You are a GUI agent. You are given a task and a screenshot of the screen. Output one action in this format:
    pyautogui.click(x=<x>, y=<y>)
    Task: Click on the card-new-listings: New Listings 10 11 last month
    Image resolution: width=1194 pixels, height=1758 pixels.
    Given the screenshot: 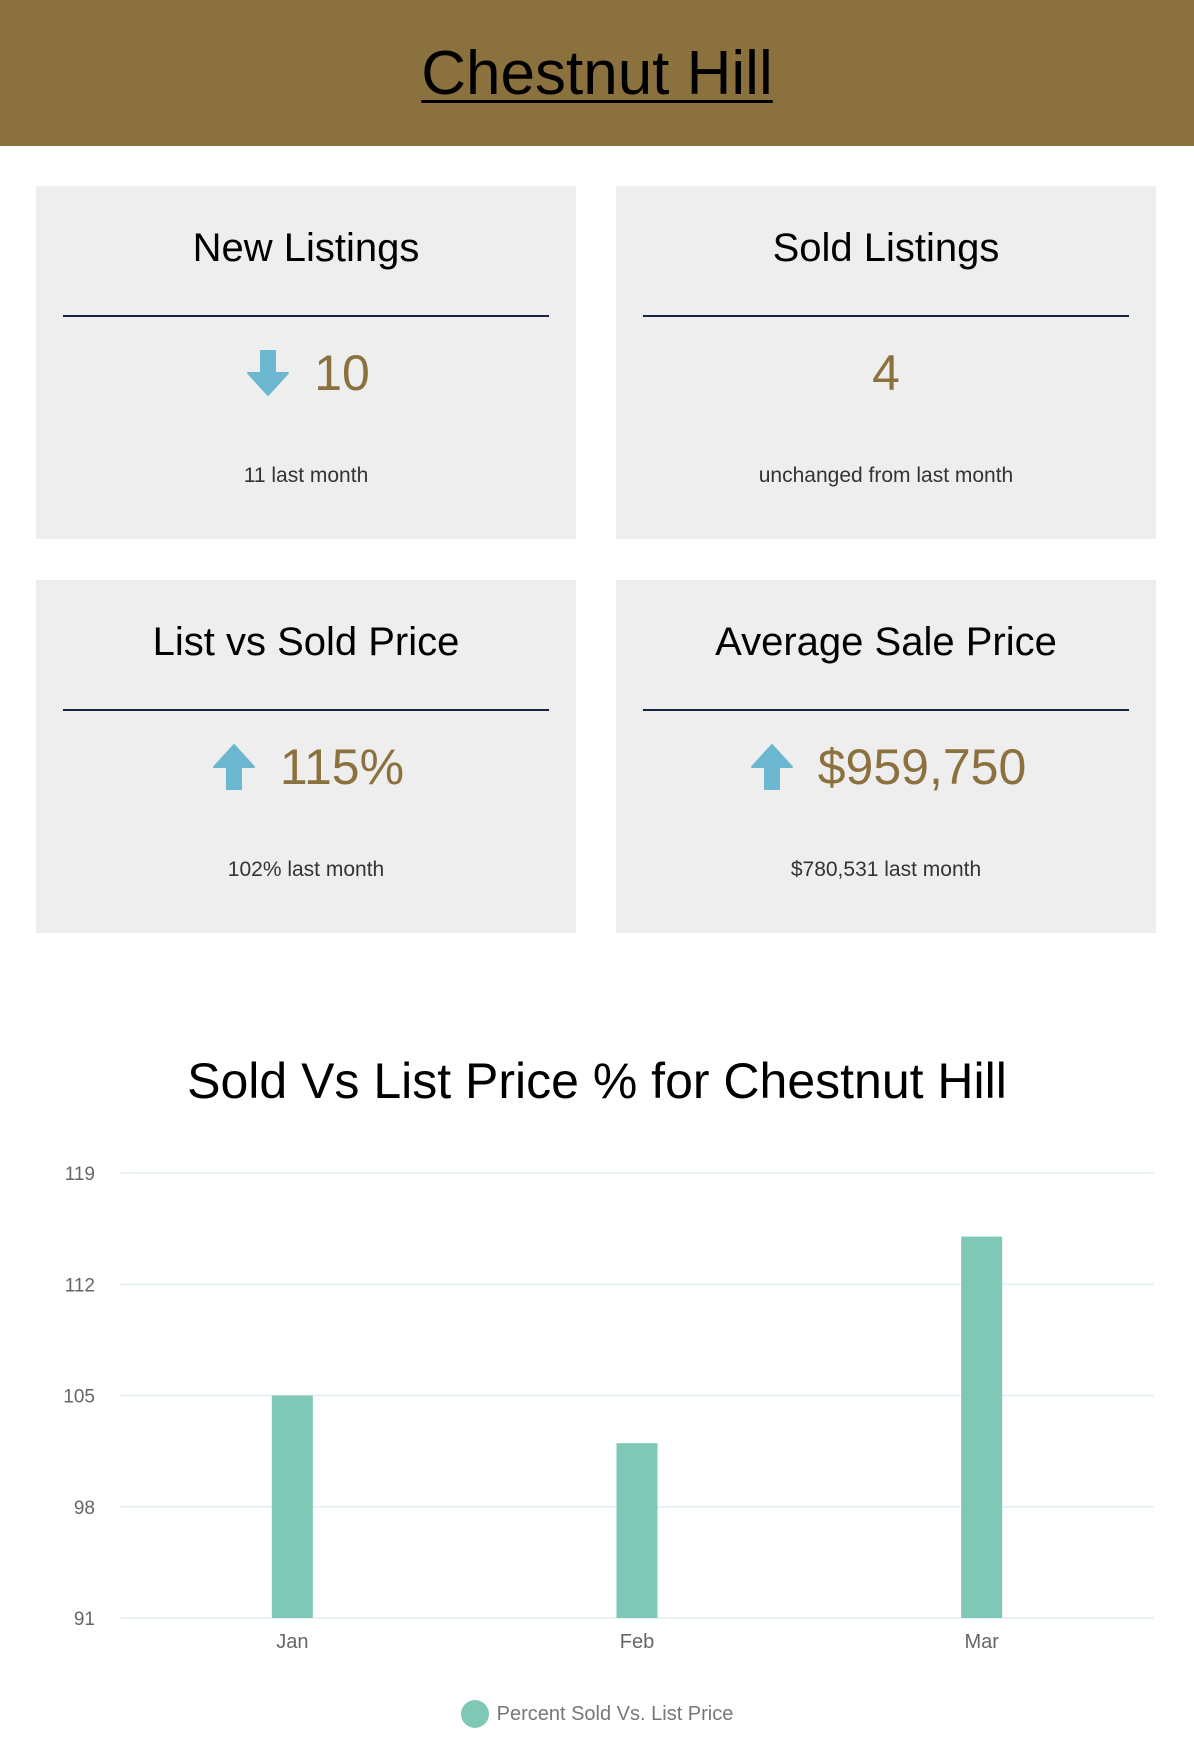 What is the action you would take?
    pyautogui.click(x=306, y=362)
    